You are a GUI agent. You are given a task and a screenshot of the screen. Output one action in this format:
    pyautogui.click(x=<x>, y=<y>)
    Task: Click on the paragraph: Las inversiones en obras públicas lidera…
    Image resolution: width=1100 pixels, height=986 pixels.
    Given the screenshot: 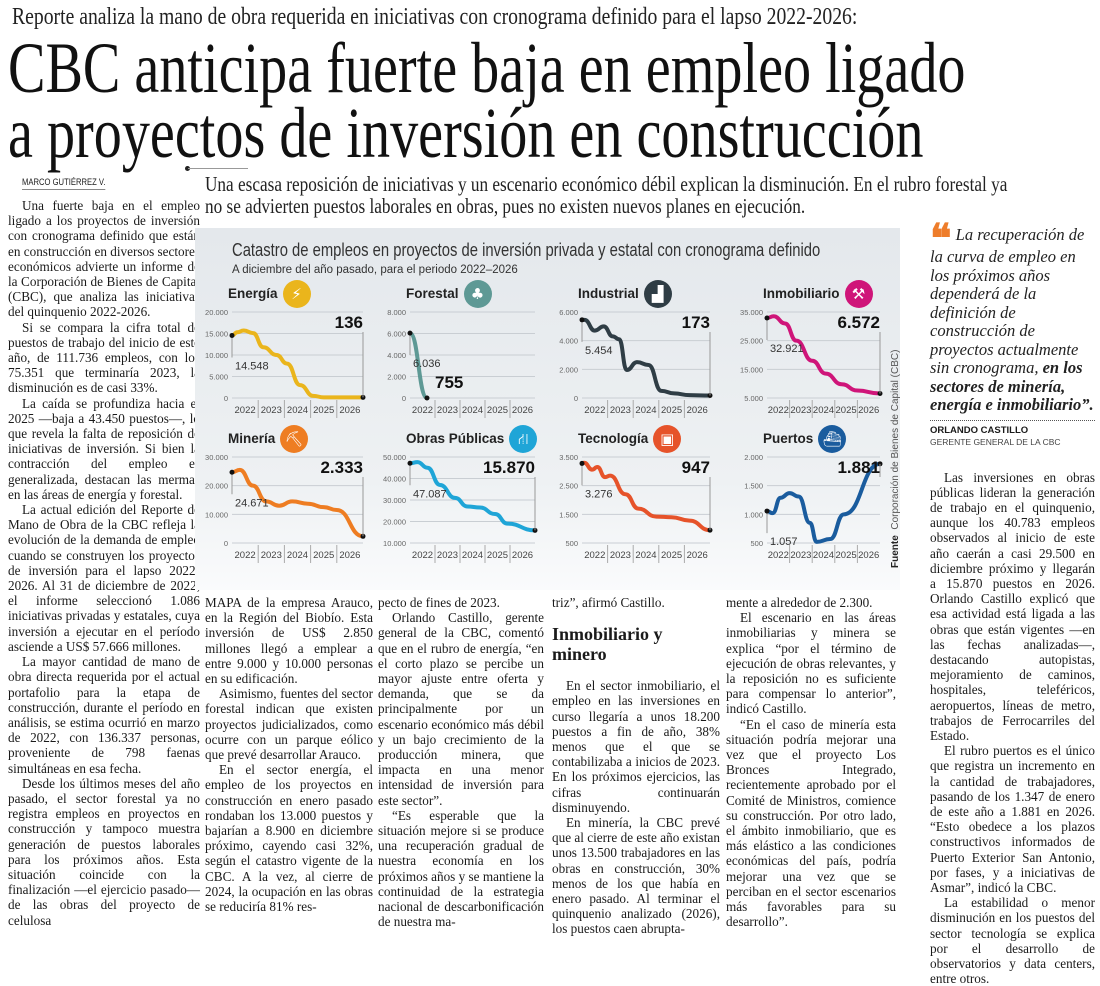 What is the action you would take?
    pyautogui.click(x=1012, y=607)
    